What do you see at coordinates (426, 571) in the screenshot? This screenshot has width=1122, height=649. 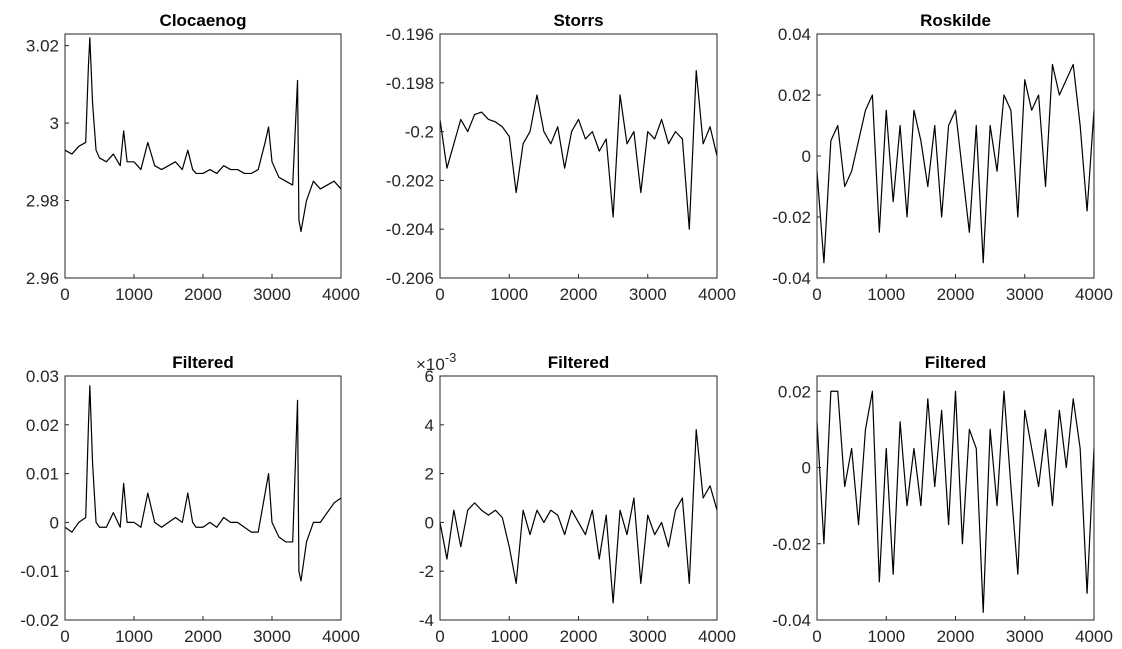 I see `y-tick-label: -2` at bounding box center [426, 571].